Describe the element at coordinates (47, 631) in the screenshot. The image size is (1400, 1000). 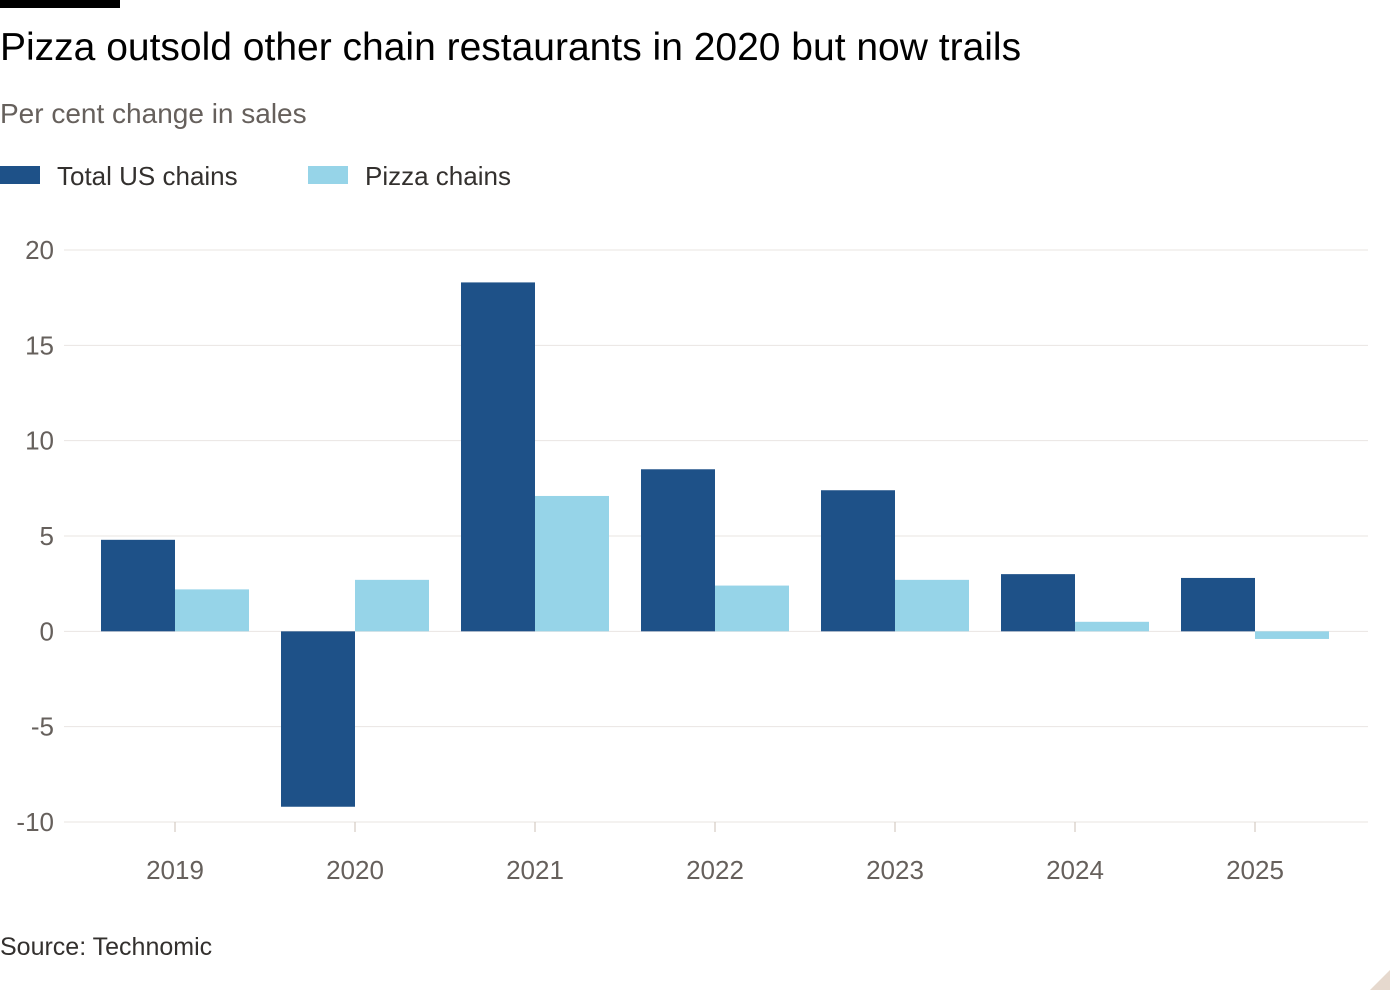
I see `y-tick-label: 0` at that location.